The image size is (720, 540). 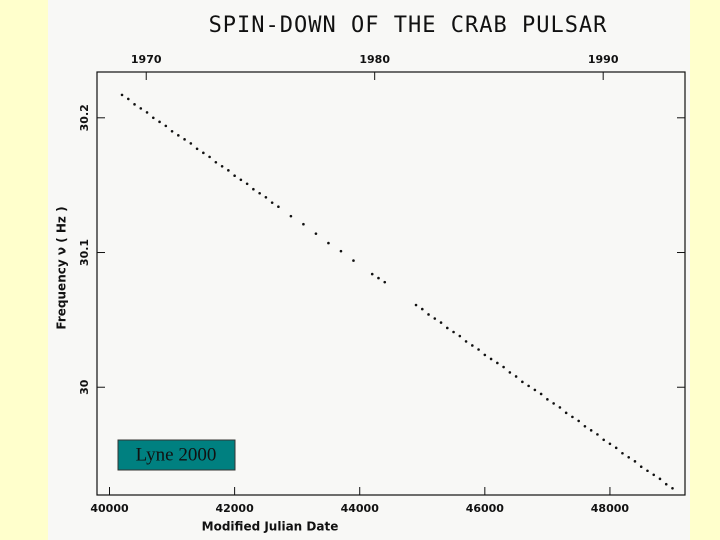 I want to click on annotation: Lyne 2000, so click(x=176, y=454).